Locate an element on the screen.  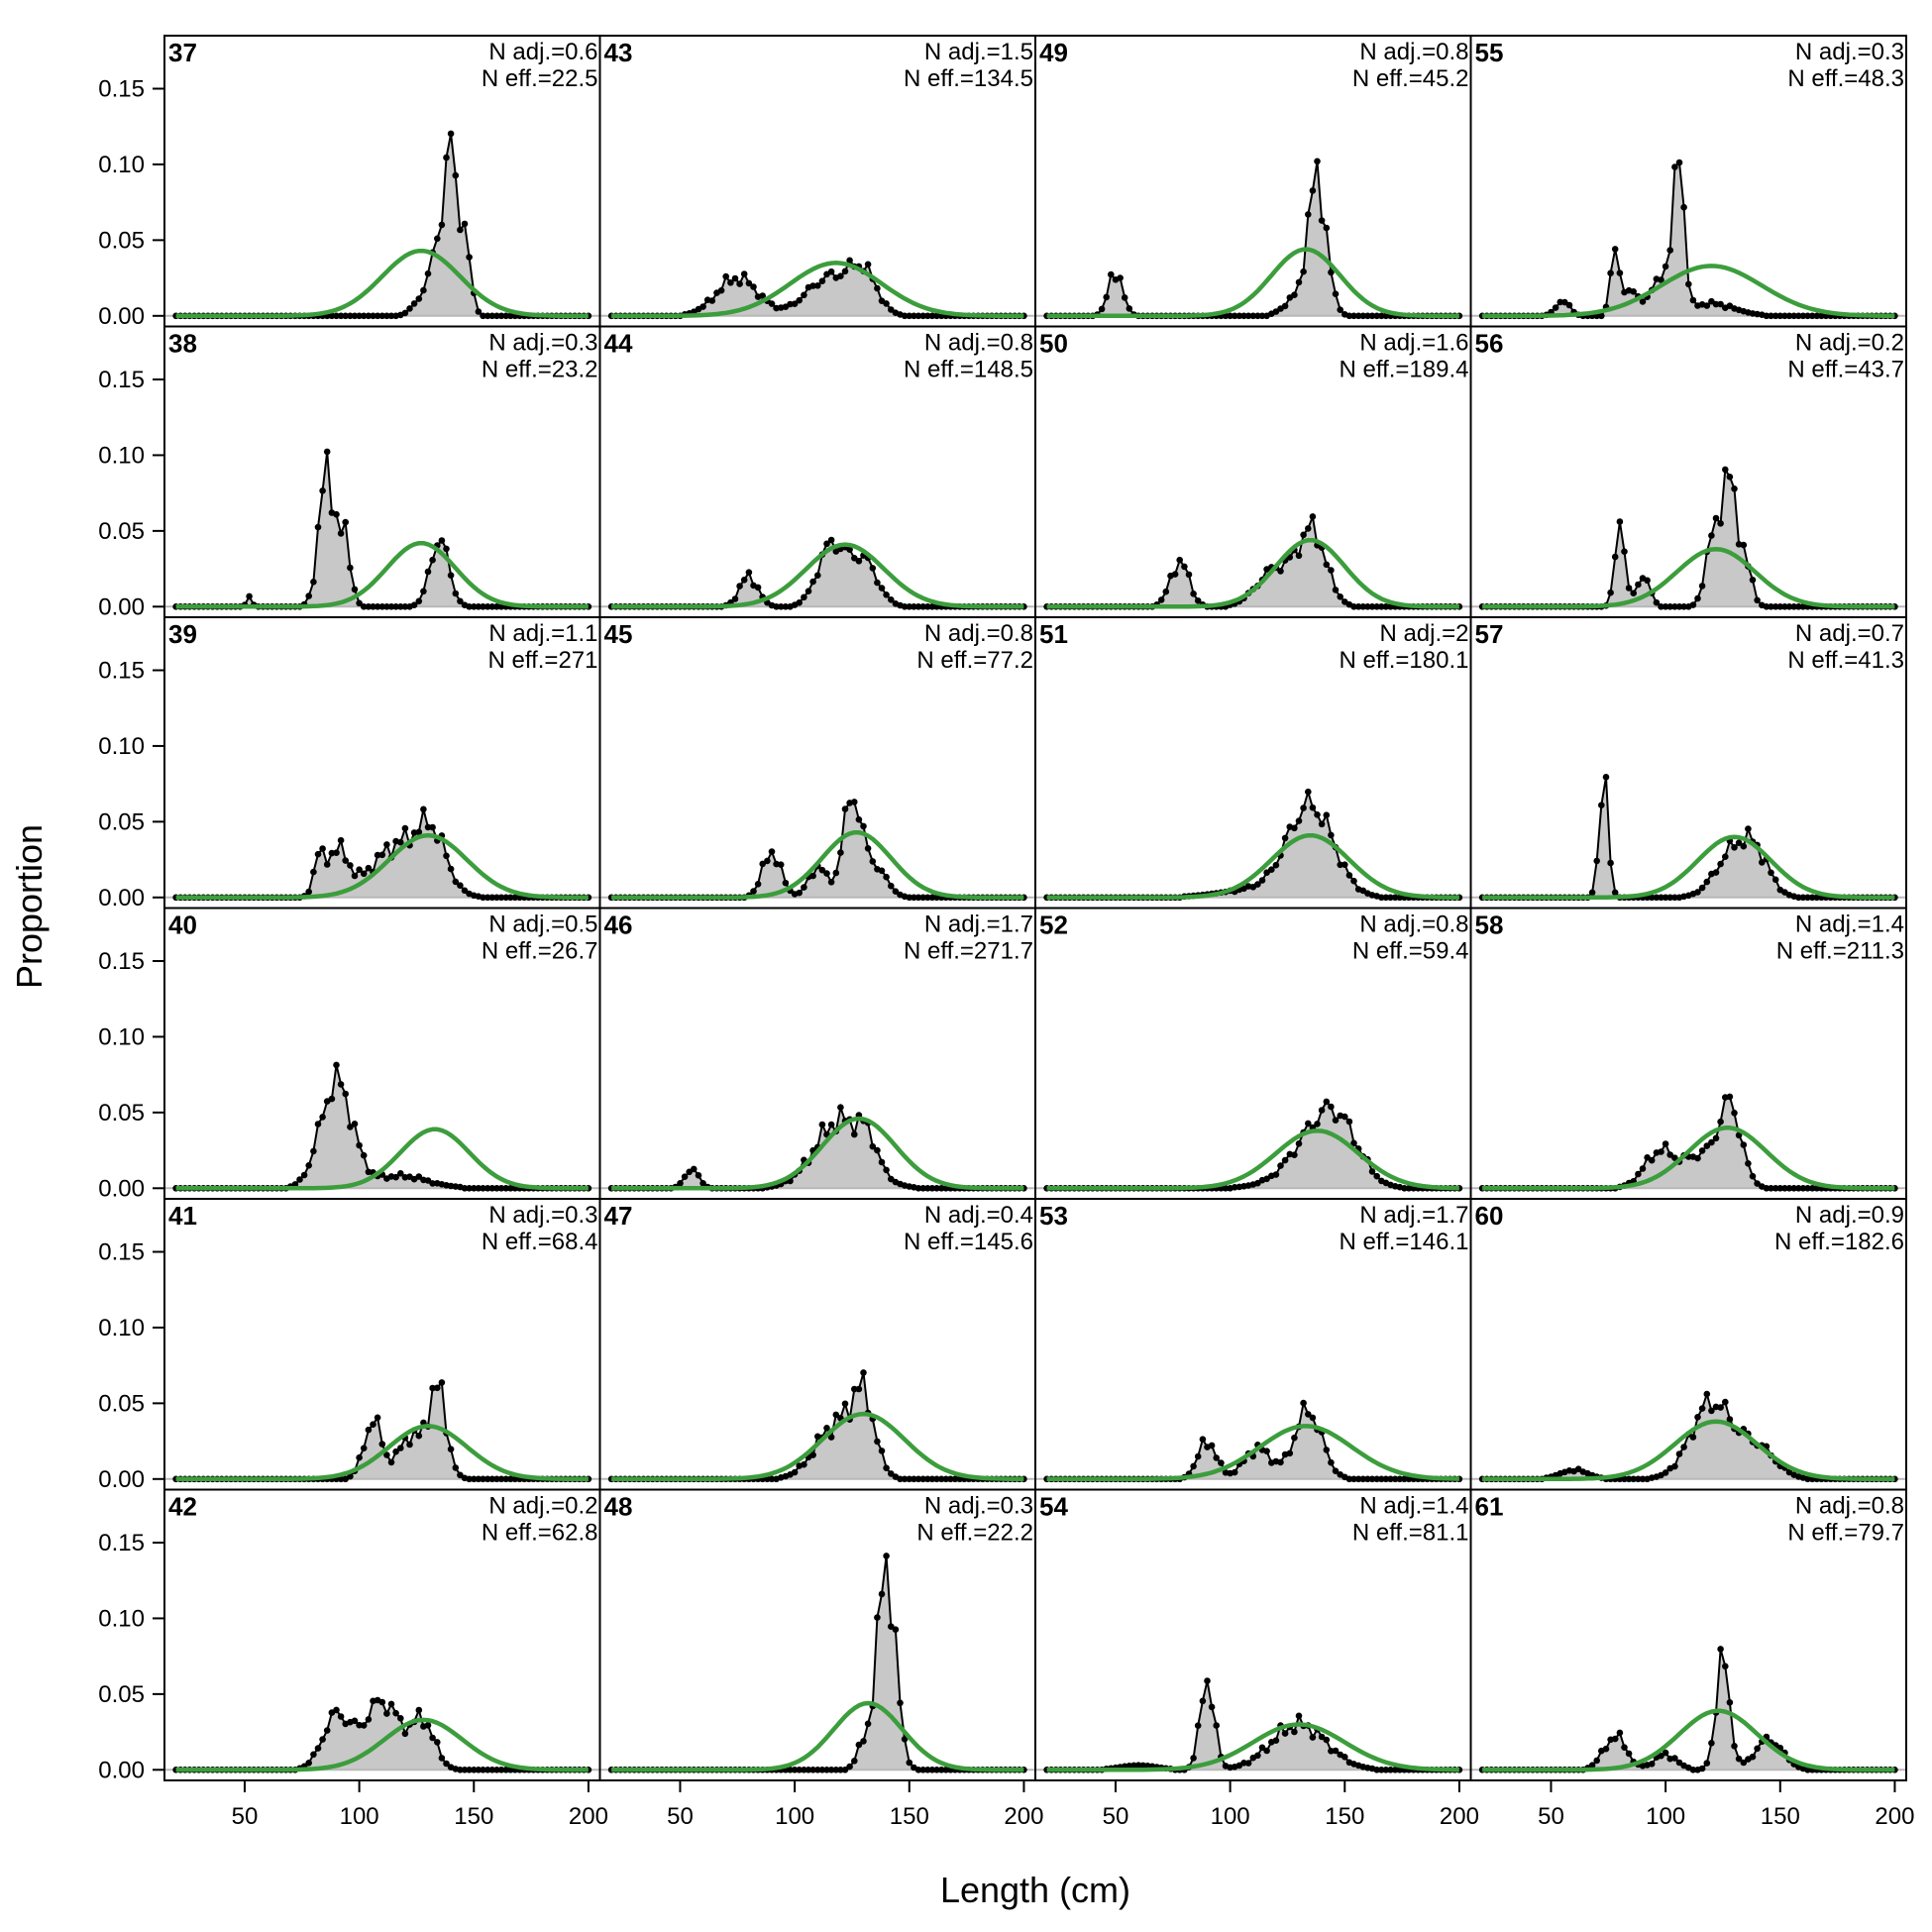
n-eff-label: N eff.=62.8 is located at coordinates (540, 1534).